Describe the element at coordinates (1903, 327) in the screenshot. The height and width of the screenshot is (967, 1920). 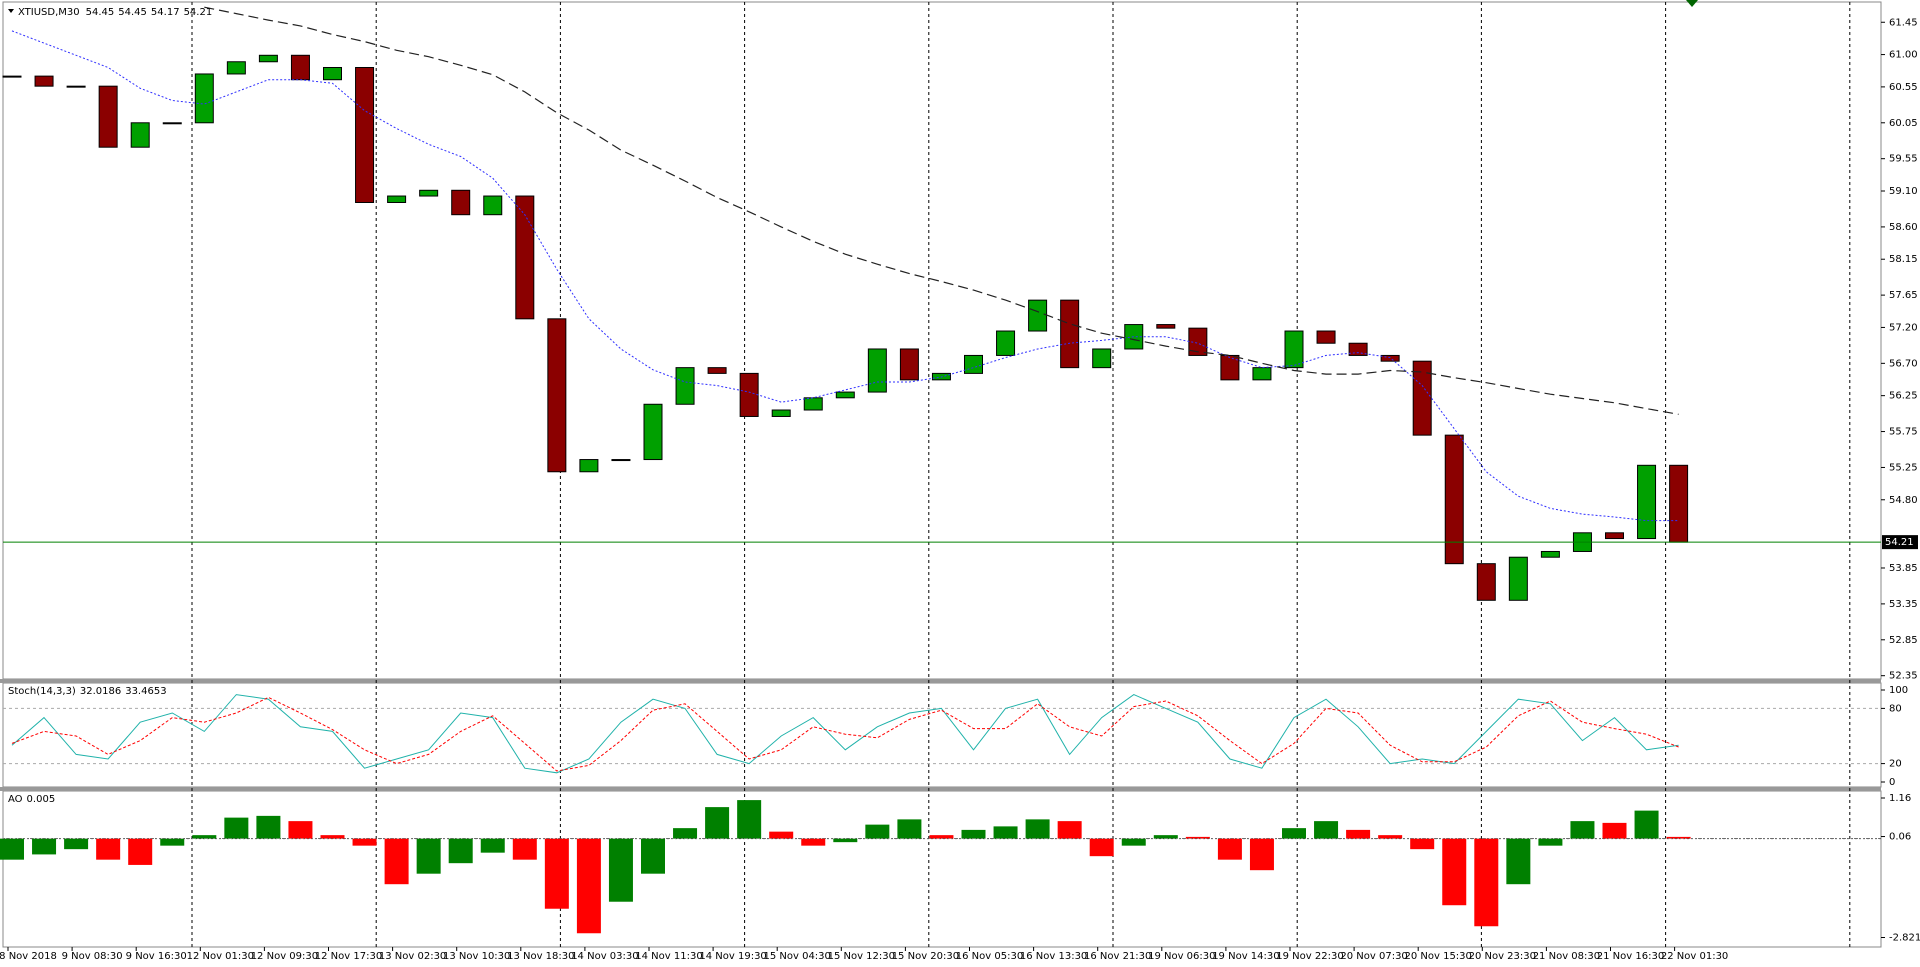
I see `y-tick-label: 57.20` at that location.